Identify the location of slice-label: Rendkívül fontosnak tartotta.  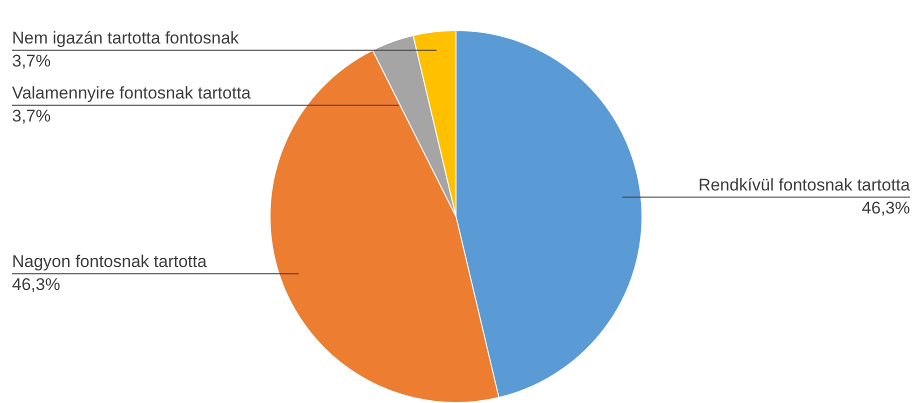
(804, 184).